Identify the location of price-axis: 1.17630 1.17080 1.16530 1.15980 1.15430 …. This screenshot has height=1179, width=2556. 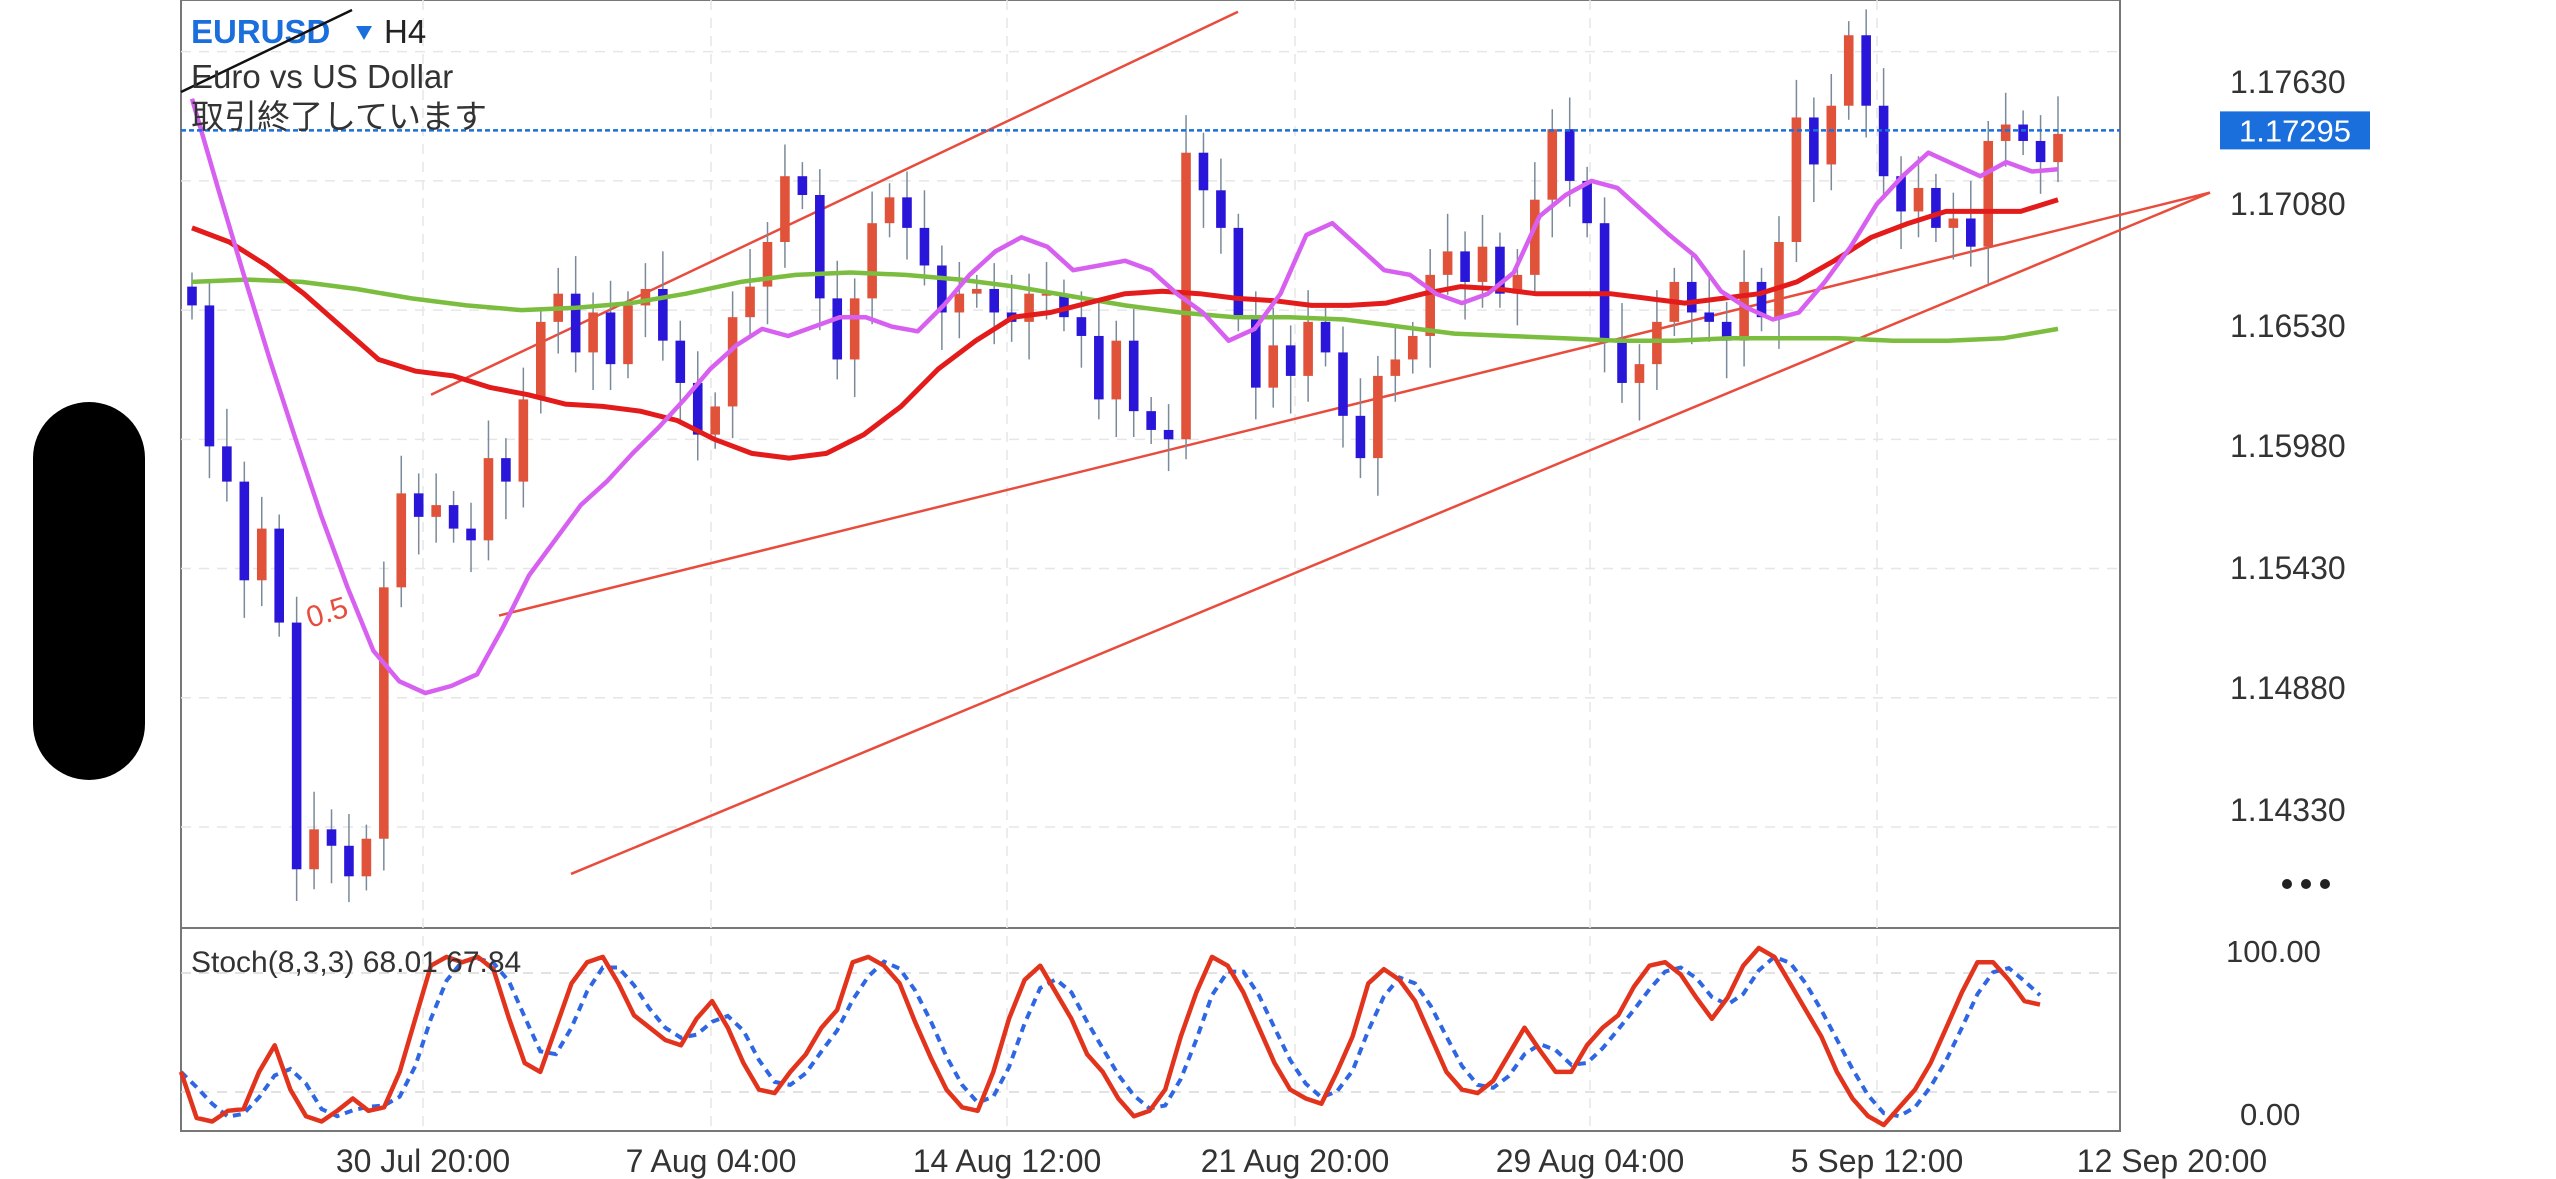
(2288, 446).